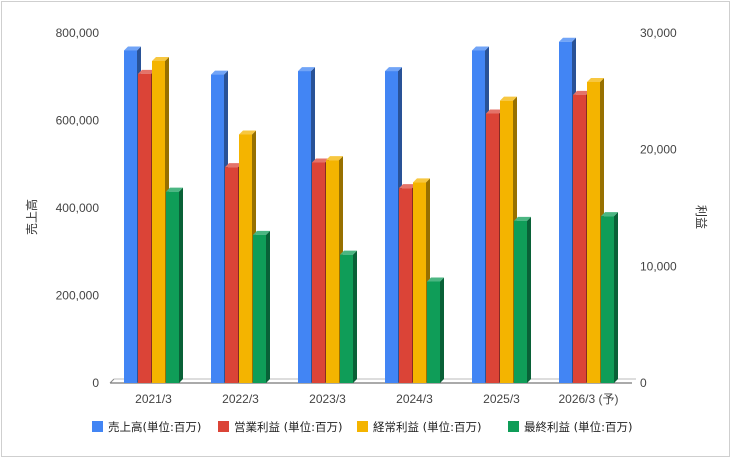 This screenshot has height=460, width=733. I want to click on x-tick-label: 2025/3, so click(501, 399).